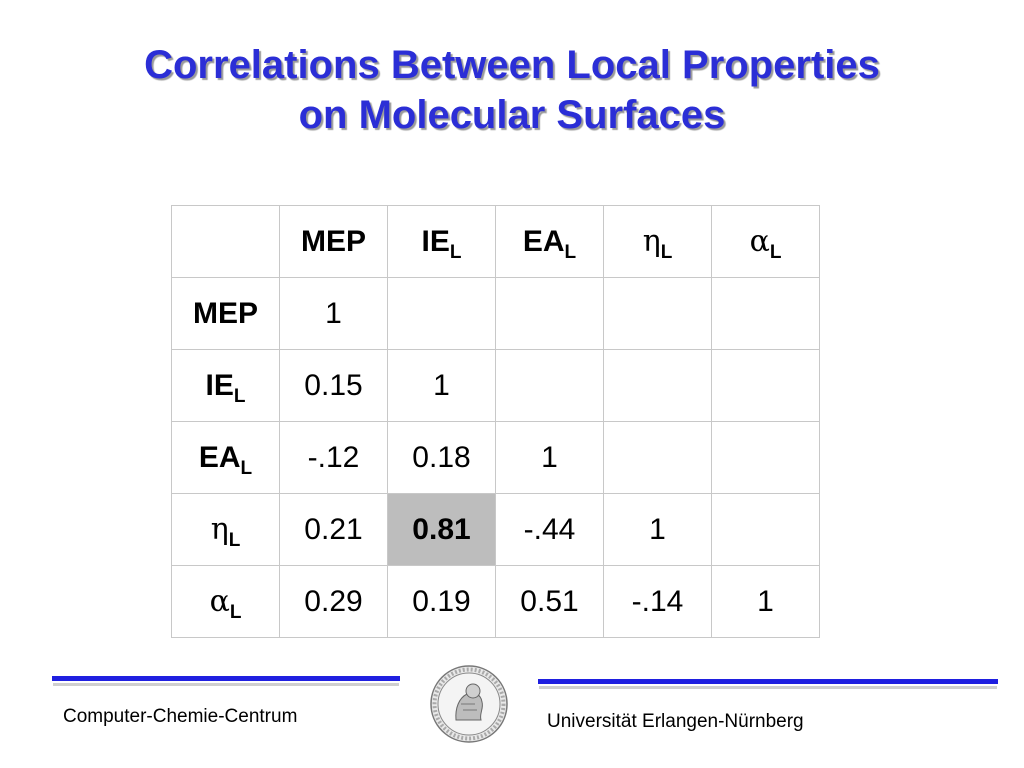 The height and width of the screenshot is (768, 1024). I want to click on header-cell-alpha: αL, so click(765, 241).